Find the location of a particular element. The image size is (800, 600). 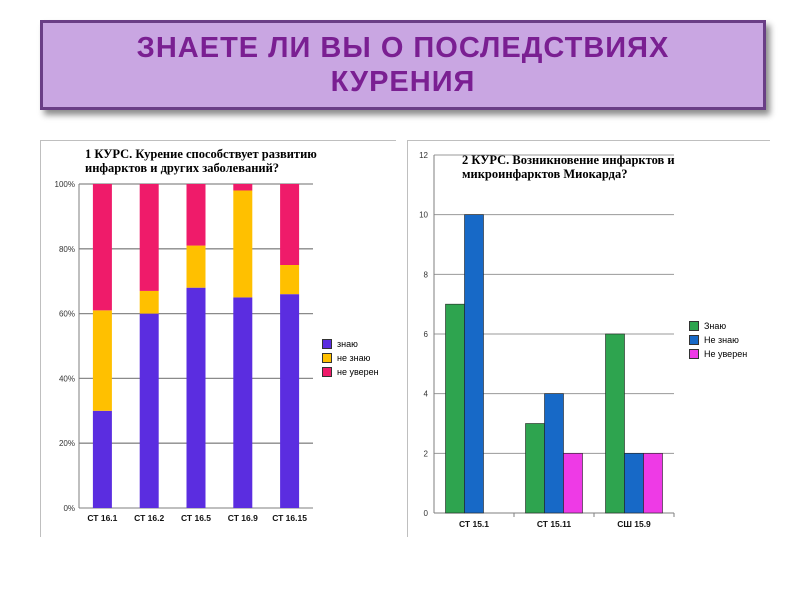

chart2-legend-item: Не знаю is located at coordinates (718, 340).